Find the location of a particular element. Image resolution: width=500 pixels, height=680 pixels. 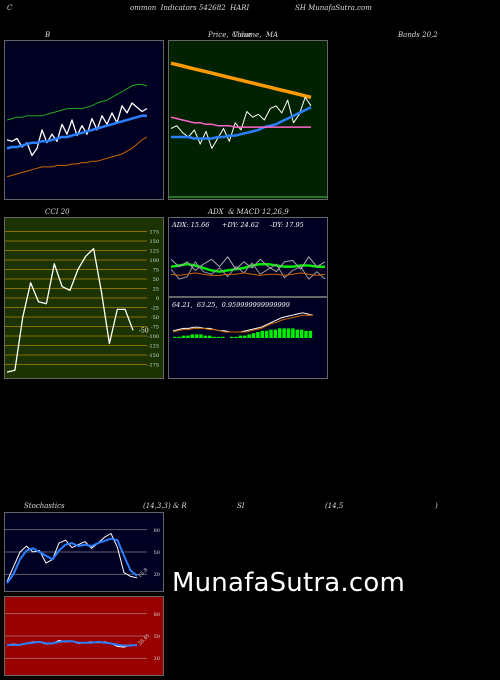

signal-value: 63.25 is located at coordinates (206, 305).